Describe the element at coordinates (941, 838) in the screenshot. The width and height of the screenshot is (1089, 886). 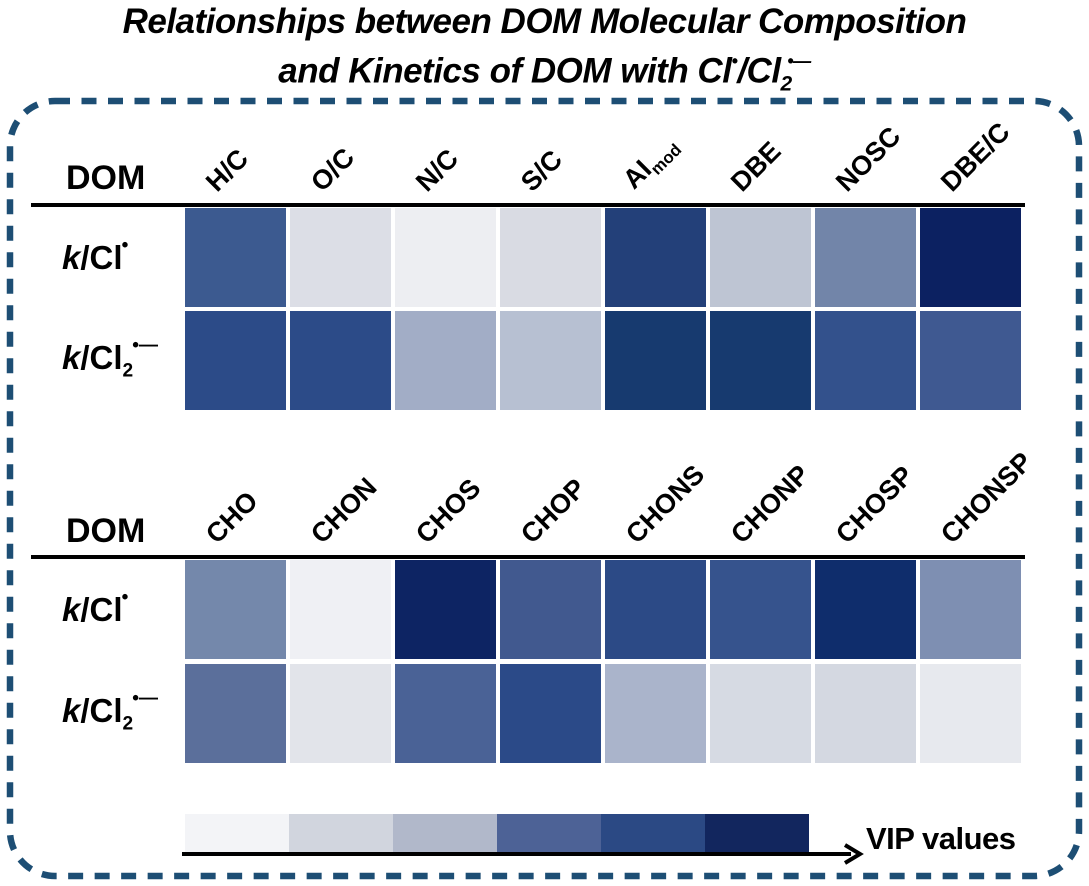
I see `legend-label: VIP values` at that location.